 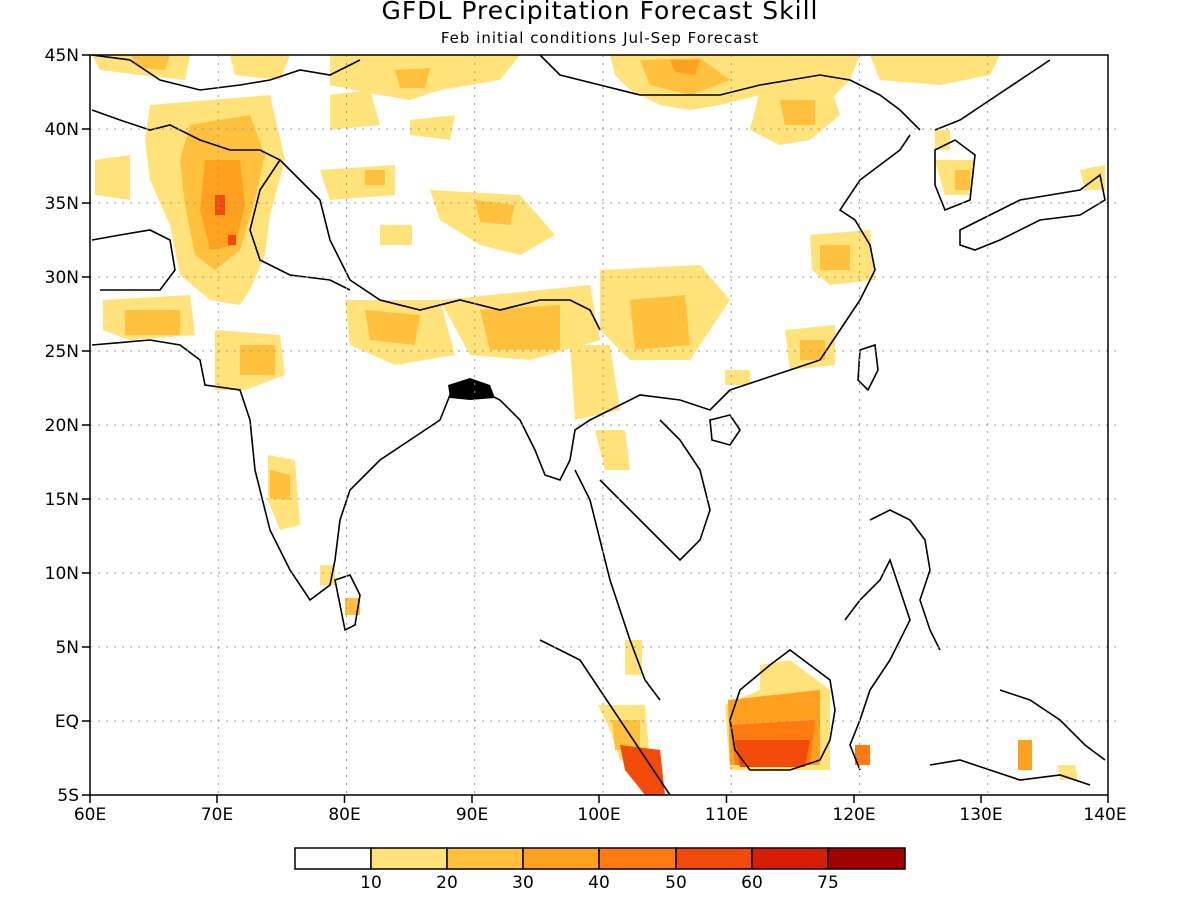 I want to click on y-tick-label: 5S, so click(x=68, y=796).